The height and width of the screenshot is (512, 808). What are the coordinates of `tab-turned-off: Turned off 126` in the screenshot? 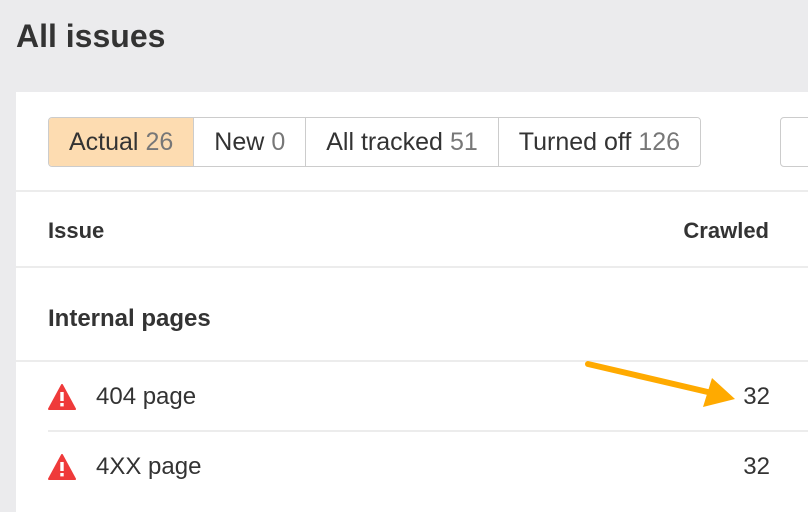 It's located at (599, 142).